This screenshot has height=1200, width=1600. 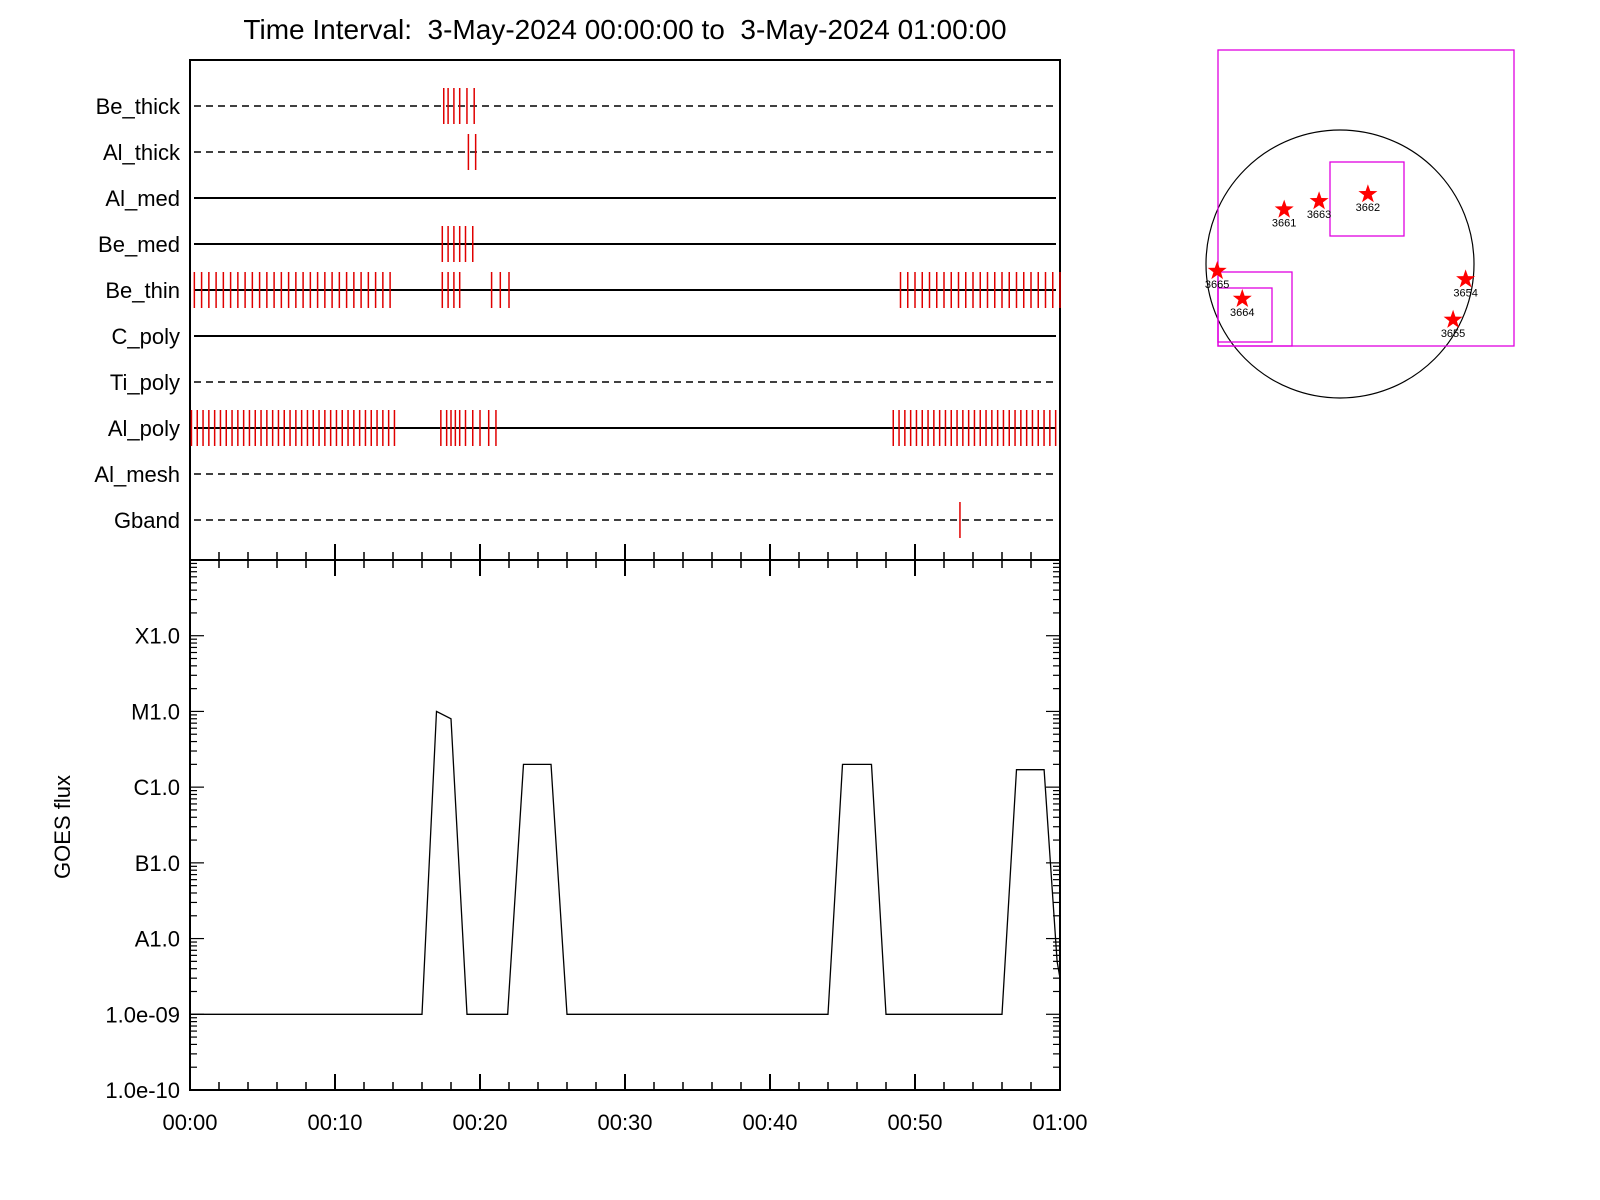 What do you see at coordinates (157, 636) in the screenshot?
I see `y-tick-label: X1.0` at bounding box center [157, 636].